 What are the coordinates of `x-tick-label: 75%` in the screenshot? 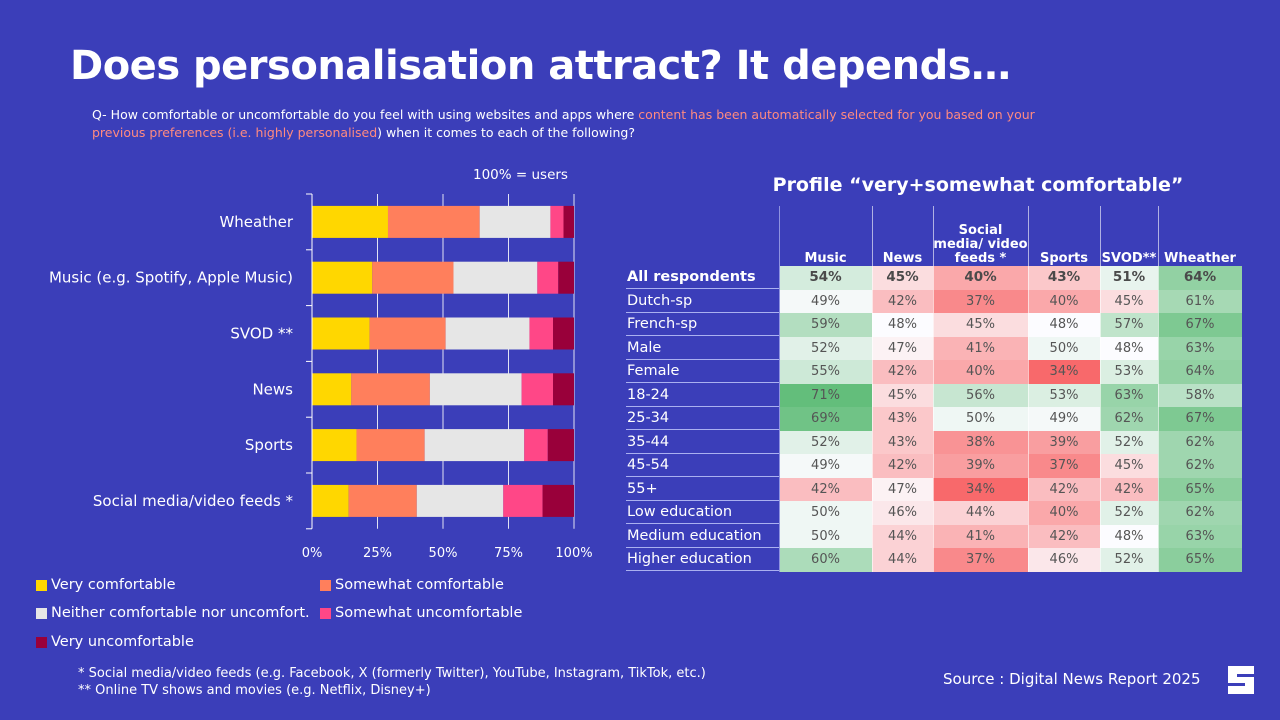 It's located at (508, 553).